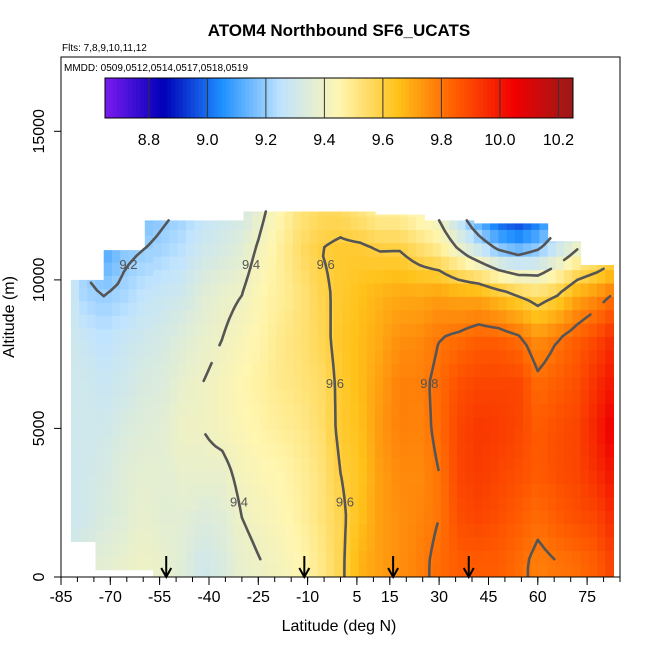 This screenshot has height=650, width=650. What do you see at coordinates (587, 597) in the screenshot?
I see `x-tick-label: 75` at bounding box center [587, 597].